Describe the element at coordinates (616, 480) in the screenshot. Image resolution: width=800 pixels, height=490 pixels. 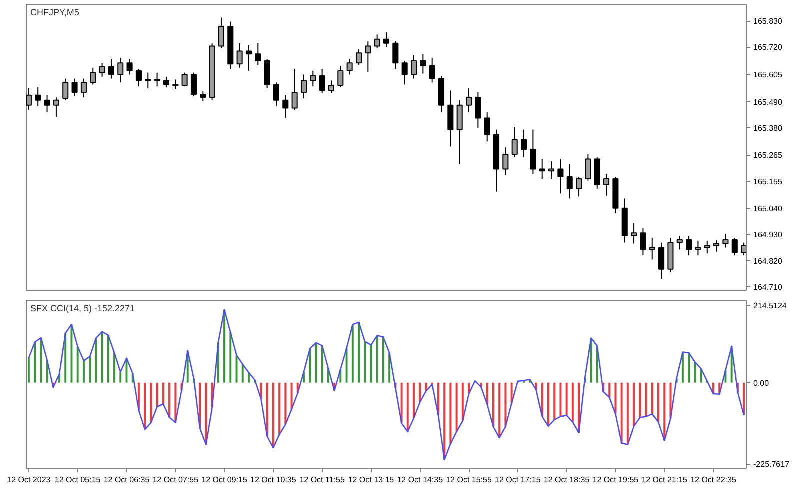
I see `x-tick-label: 12 Oct 19:55` at that location.